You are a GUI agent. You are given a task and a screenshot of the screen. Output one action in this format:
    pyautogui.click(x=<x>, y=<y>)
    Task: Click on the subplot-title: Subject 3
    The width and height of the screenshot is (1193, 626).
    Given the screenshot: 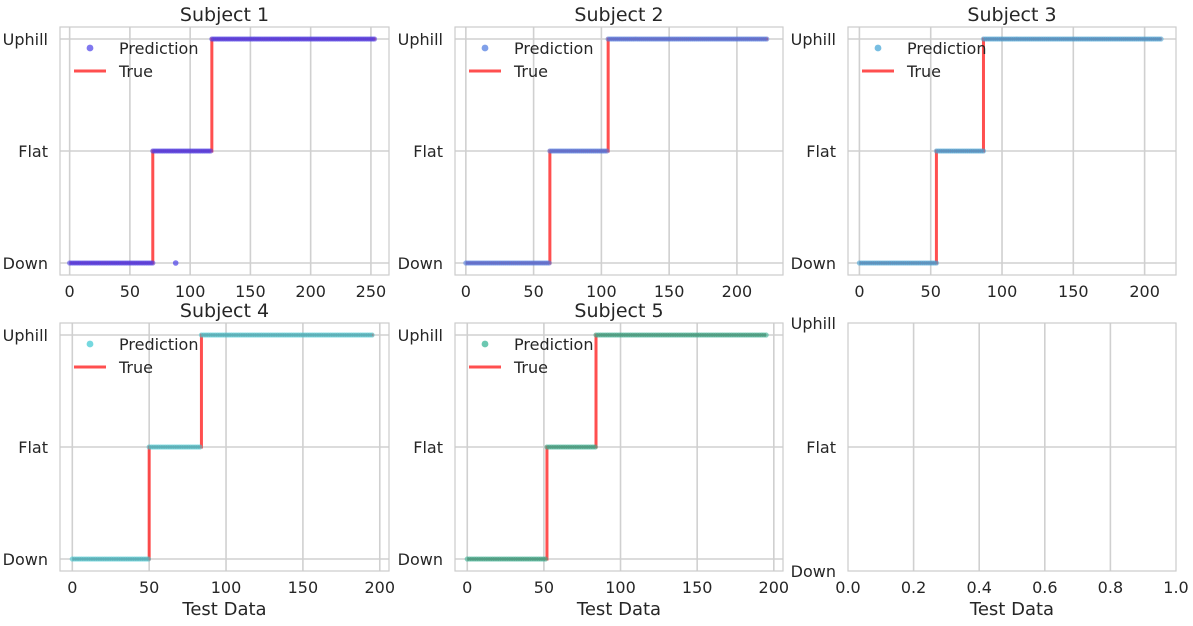 What is the action you would take?
    pyautogui.click(x=1011, y=15)
    